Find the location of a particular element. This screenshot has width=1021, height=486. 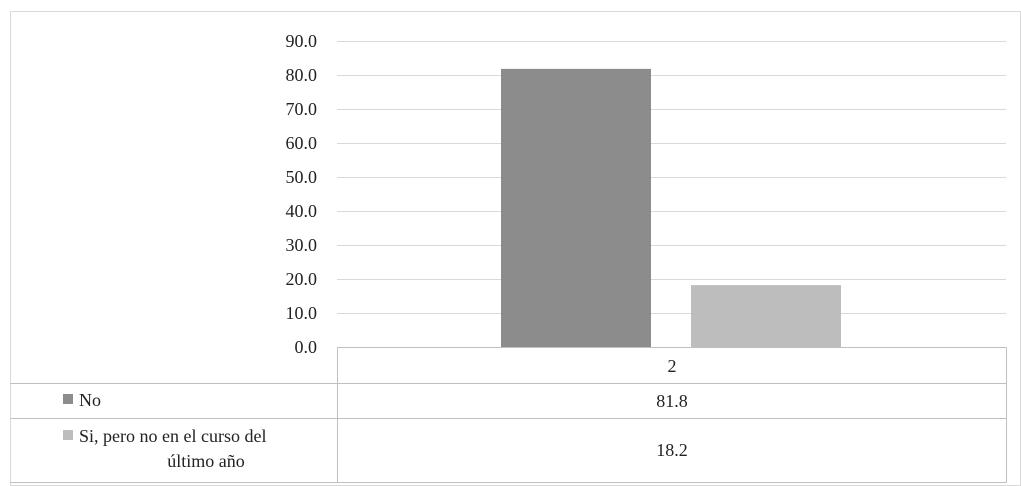

y-tick-label: 0.0 is located at coordinates (306, 347).